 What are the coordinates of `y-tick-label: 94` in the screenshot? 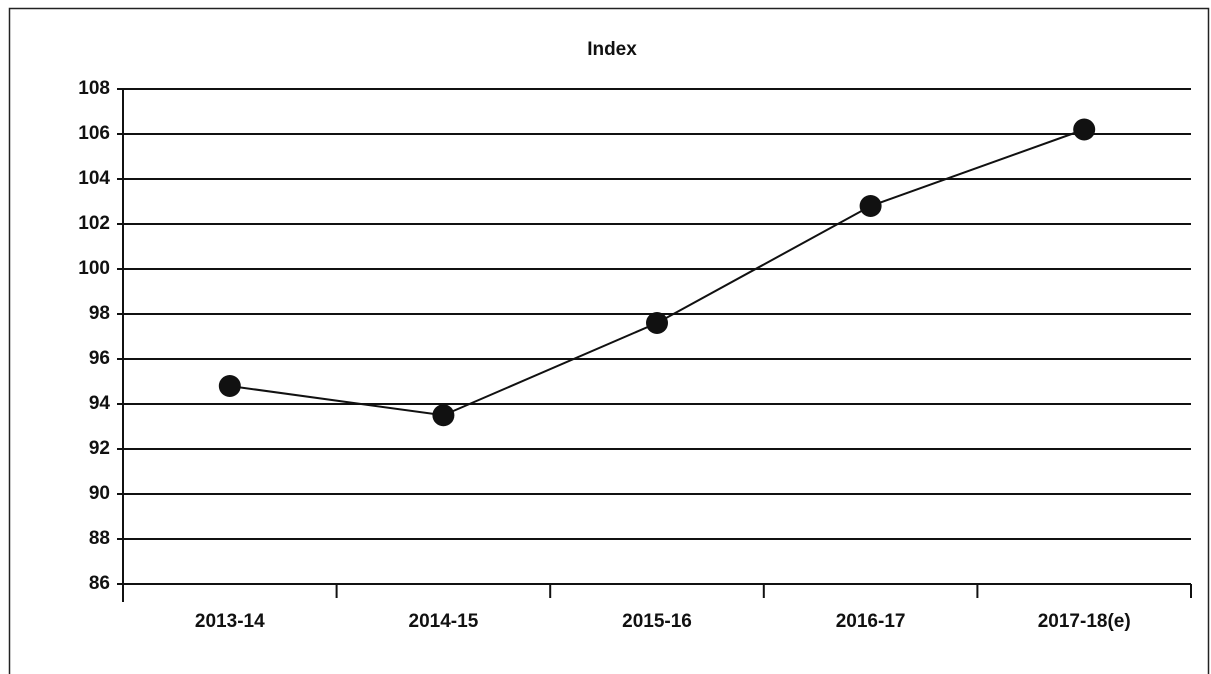 It's located at (100, 403).